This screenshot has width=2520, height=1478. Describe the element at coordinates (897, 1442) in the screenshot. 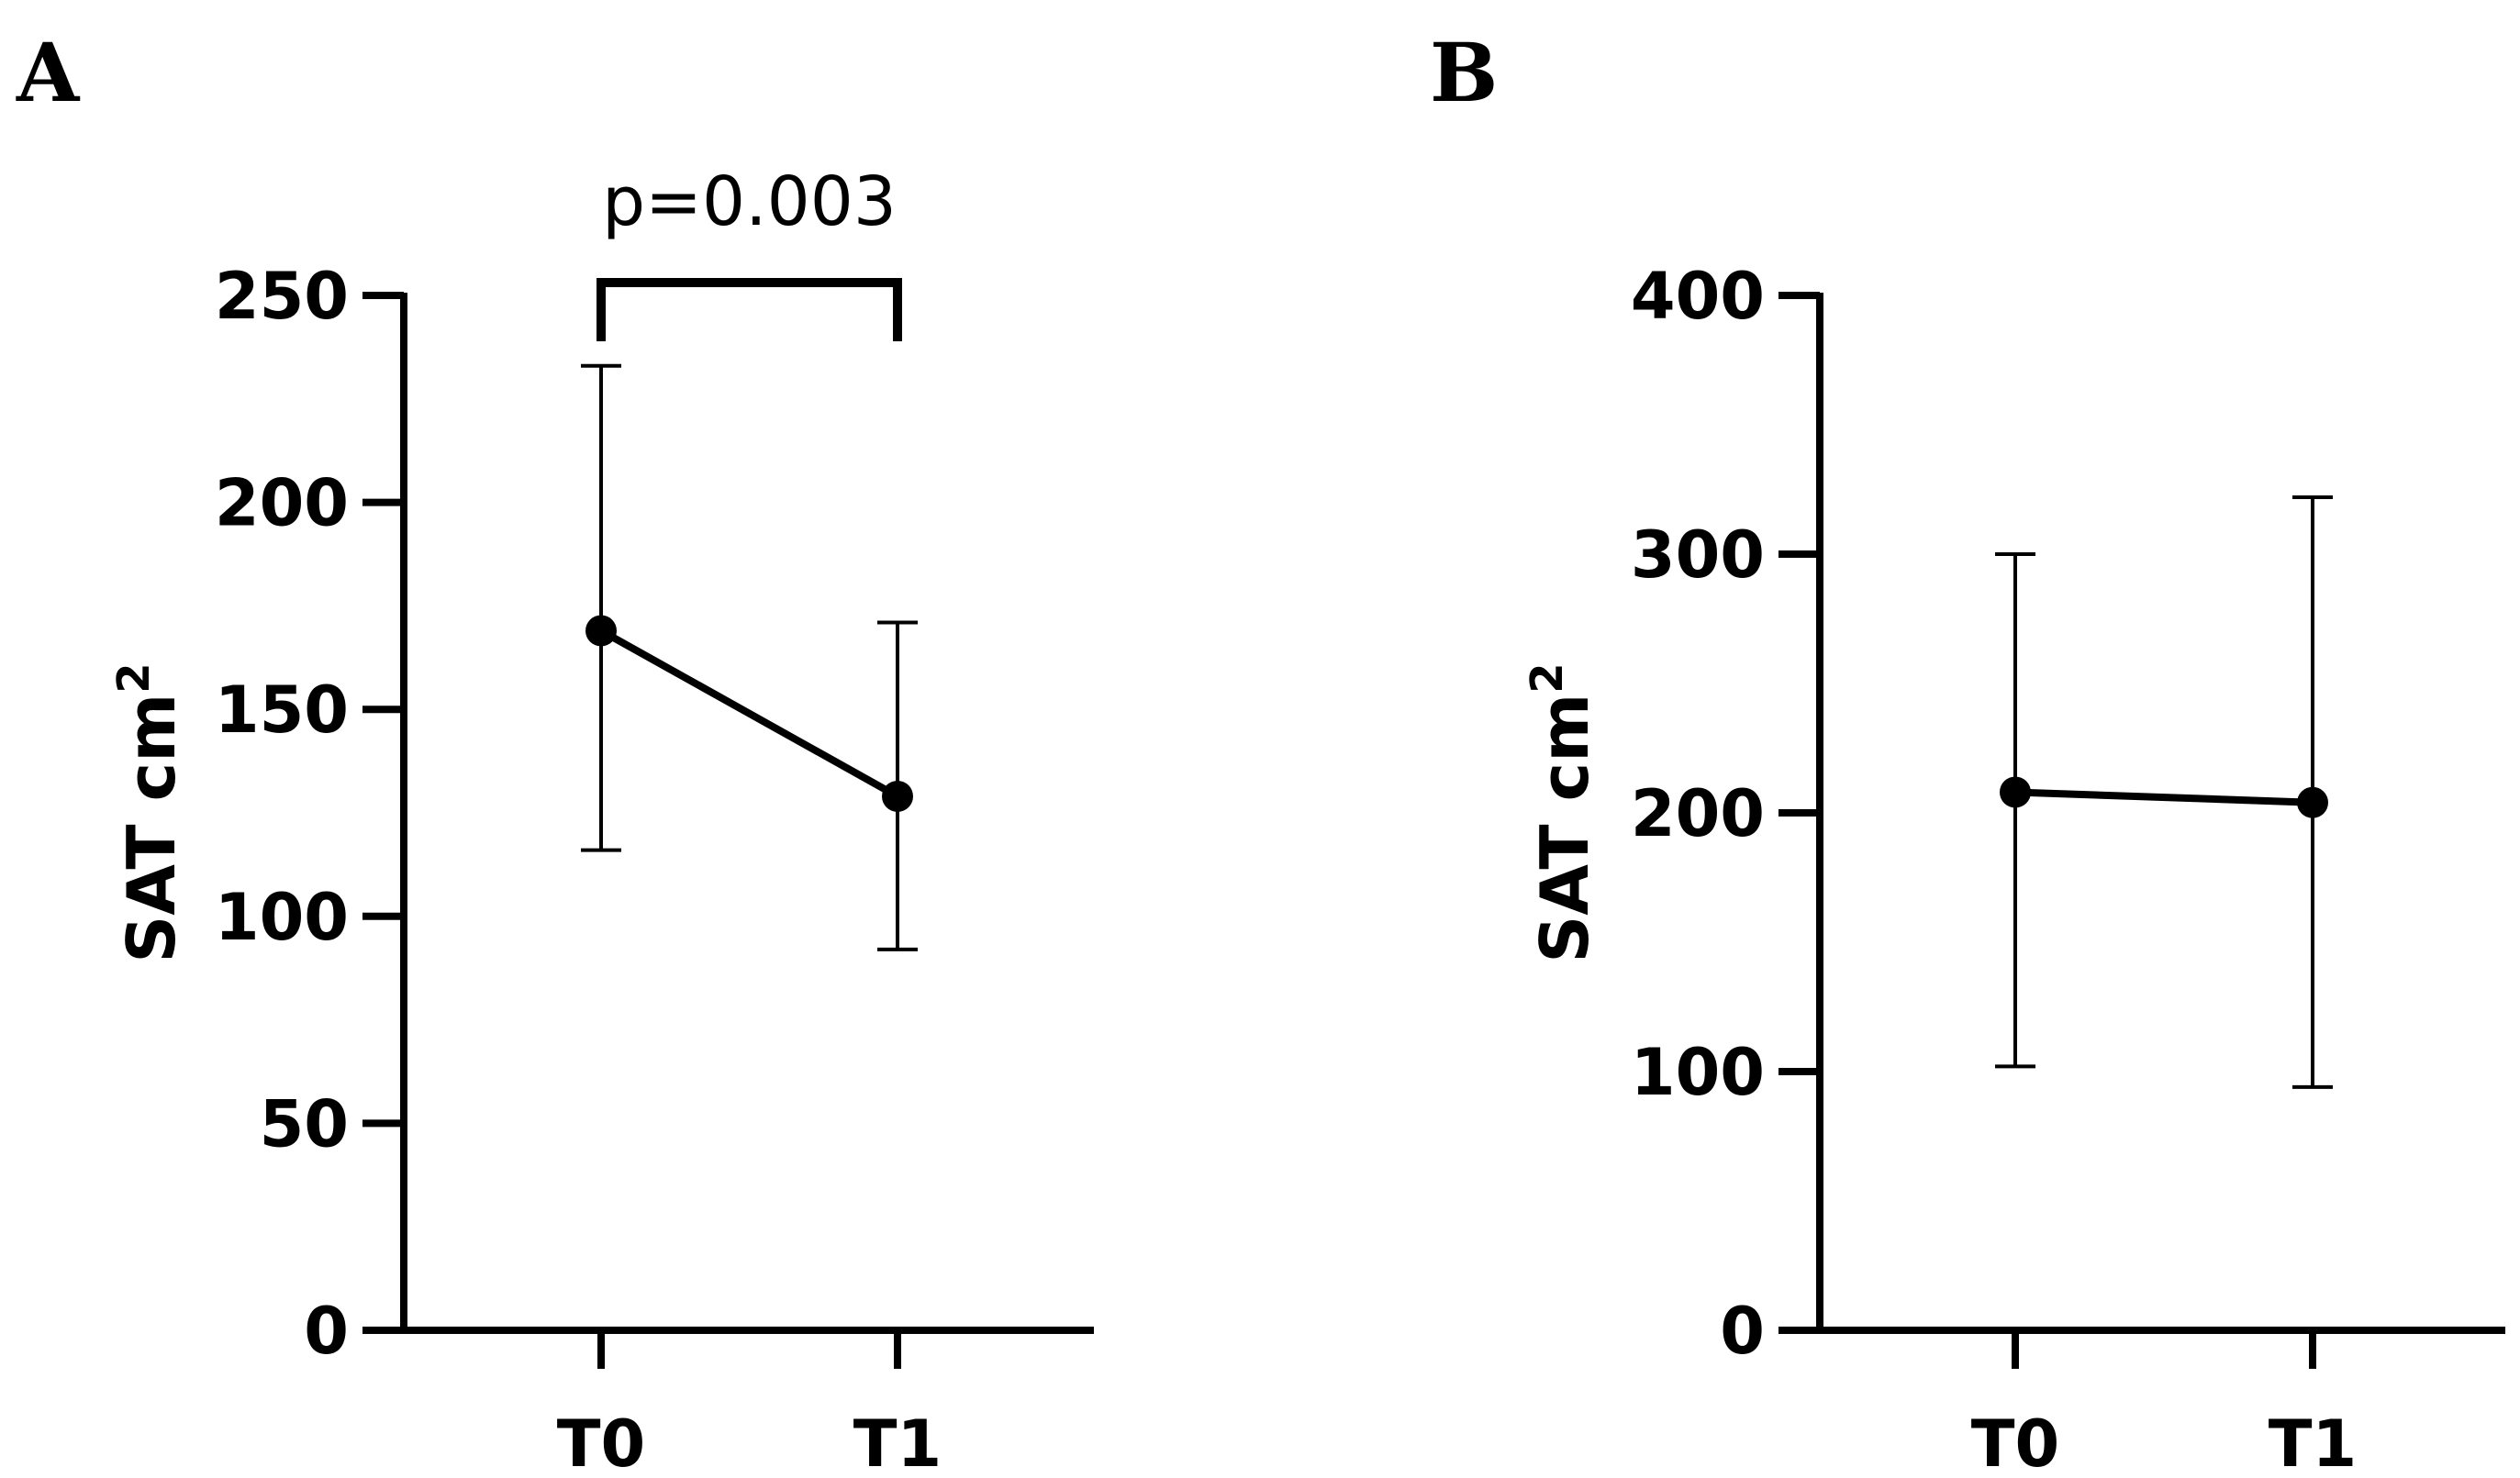

I see `panel-a-x-tick-label: T1` at that location.